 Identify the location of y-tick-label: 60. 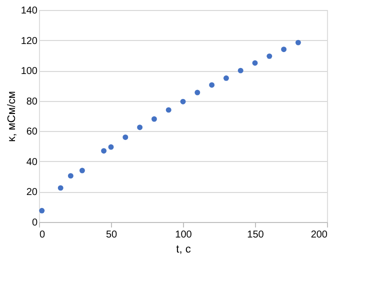
(32, 132).